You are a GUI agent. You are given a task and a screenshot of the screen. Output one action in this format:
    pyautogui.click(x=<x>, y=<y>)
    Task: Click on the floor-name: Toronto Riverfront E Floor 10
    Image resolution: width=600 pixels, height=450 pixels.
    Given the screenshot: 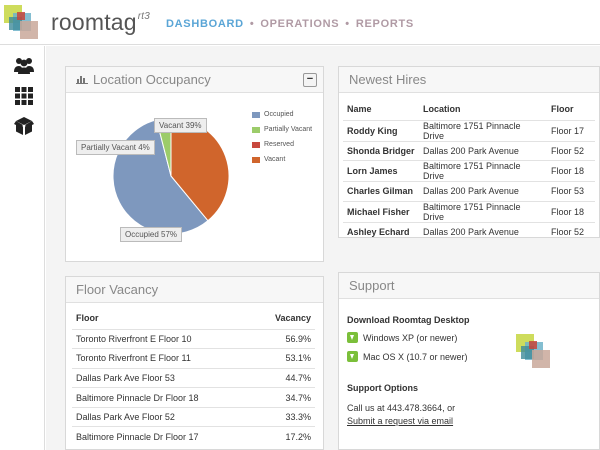 What is the action you would take?
    pyautogui.click(x=163, y=338)
    